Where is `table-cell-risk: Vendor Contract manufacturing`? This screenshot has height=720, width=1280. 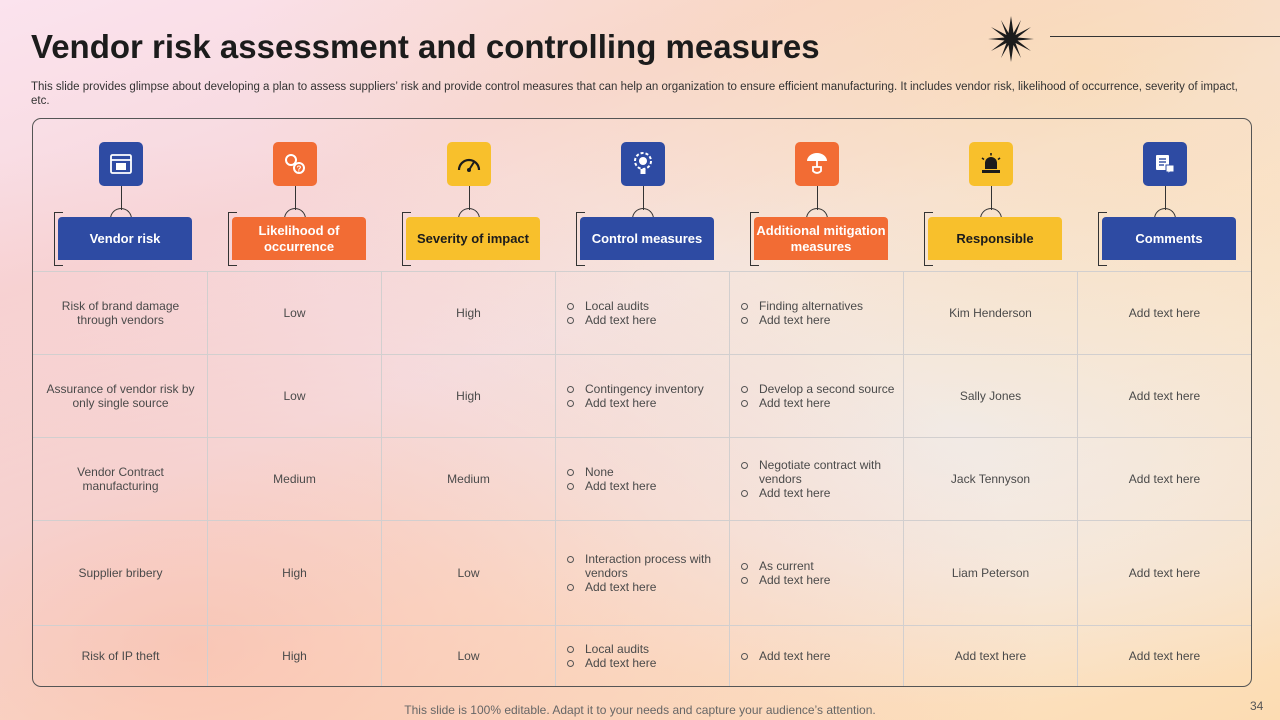 table-cell-risk: Vendor Contract manufacturing is located at coordinates (120, 479).